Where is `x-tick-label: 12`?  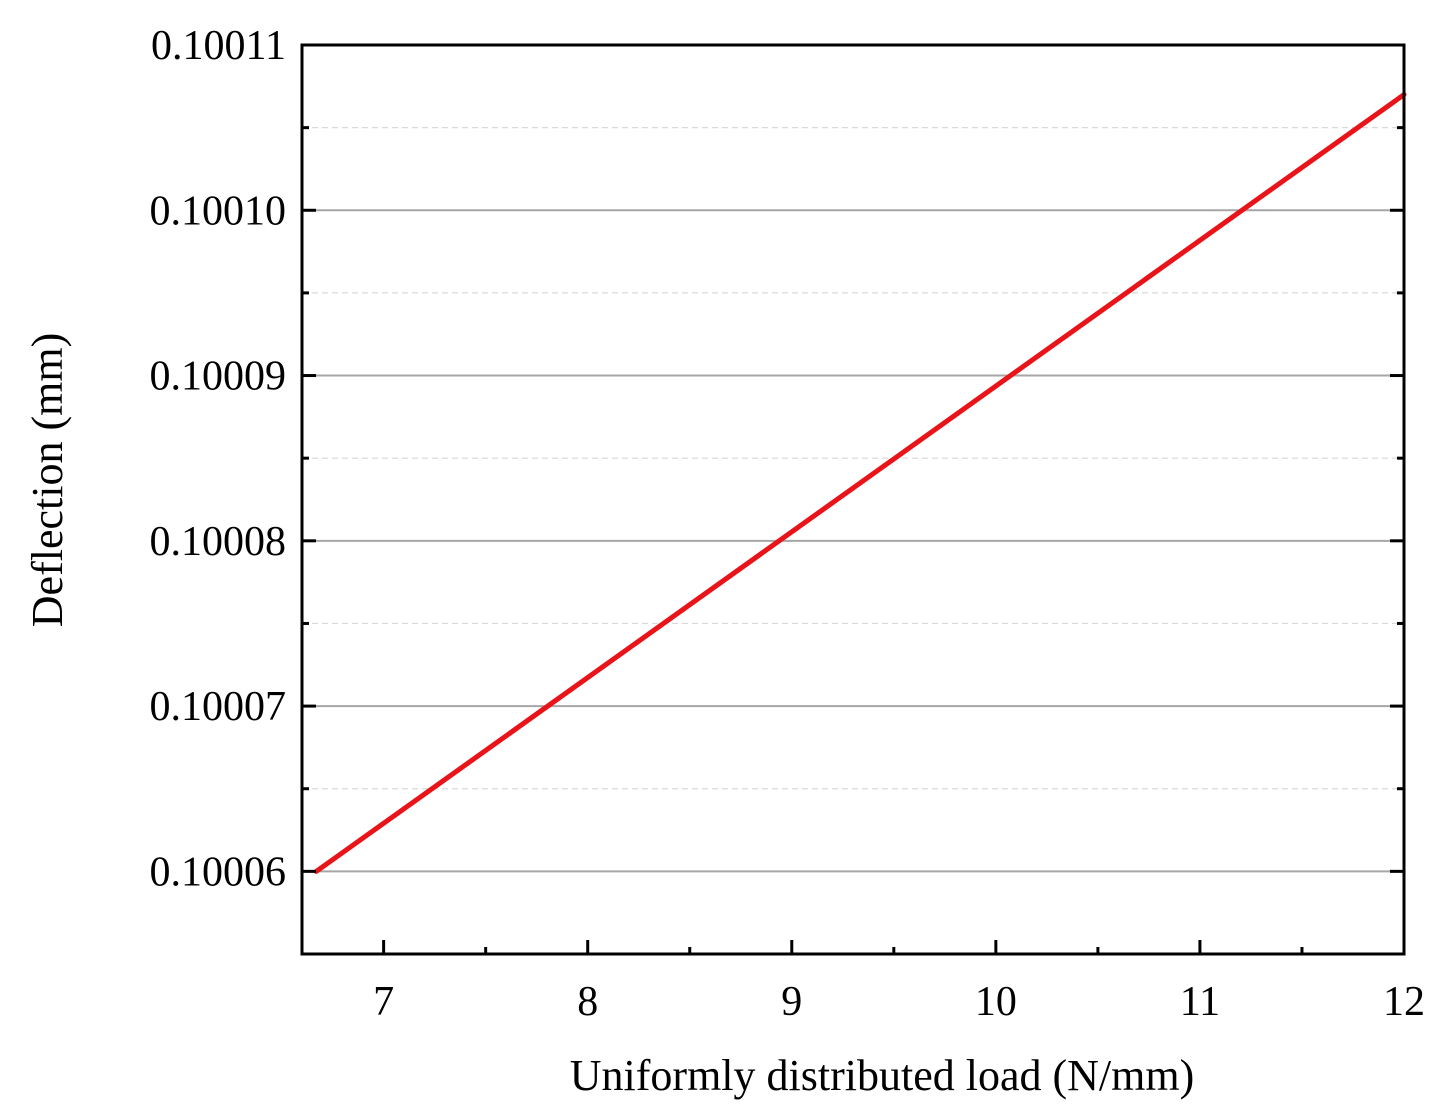 x-tick-label: 12 is located at coordinates (1404, 1002).